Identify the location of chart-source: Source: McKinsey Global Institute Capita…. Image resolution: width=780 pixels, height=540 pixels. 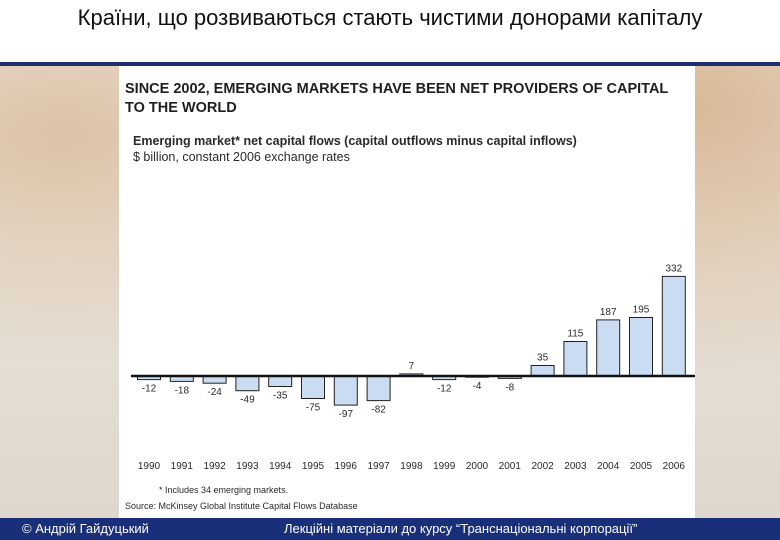
(241, 506).